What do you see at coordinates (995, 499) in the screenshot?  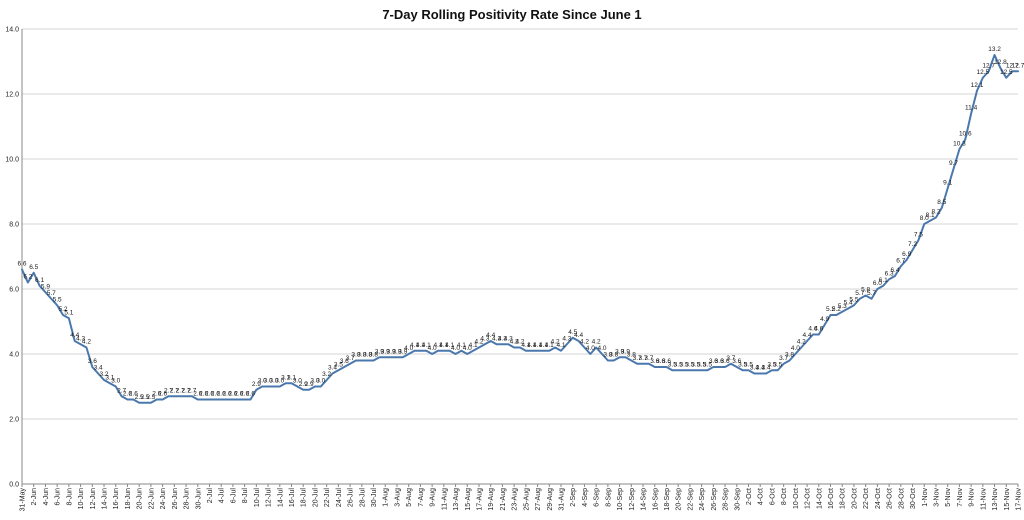 I see `x-tick-label: 13-Nov` at bounding box center [995, 499].